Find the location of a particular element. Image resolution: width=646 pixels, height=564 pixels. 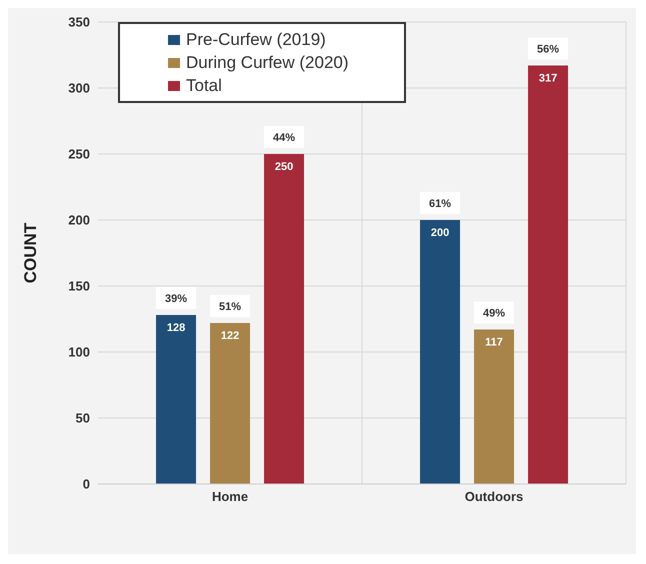

data-label: 122 is located at coordinates (230, 336).